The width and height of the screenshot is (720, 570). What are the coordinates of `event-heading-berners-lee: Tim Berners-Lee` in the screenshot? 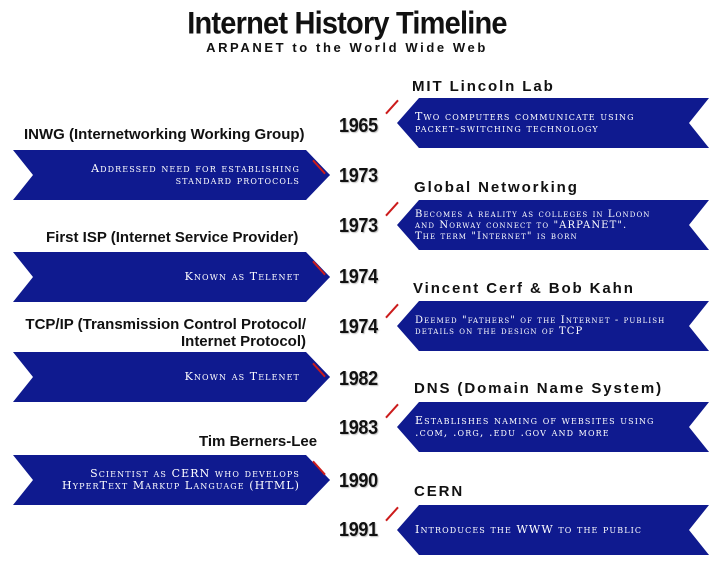 It's located at (258, 441).